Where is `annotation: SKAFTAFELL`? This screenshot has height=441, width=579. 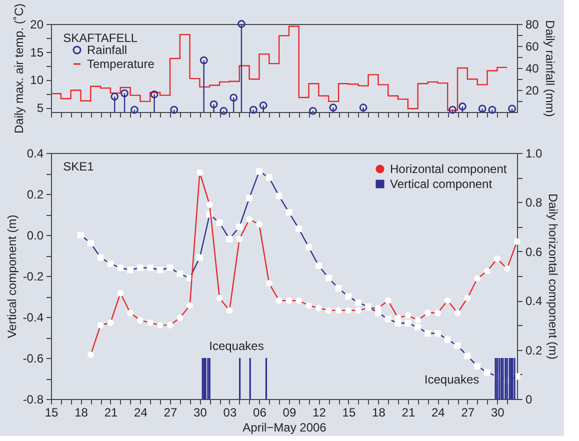
annotation: SKAFTAFELL is located at coordinates (100, 37).